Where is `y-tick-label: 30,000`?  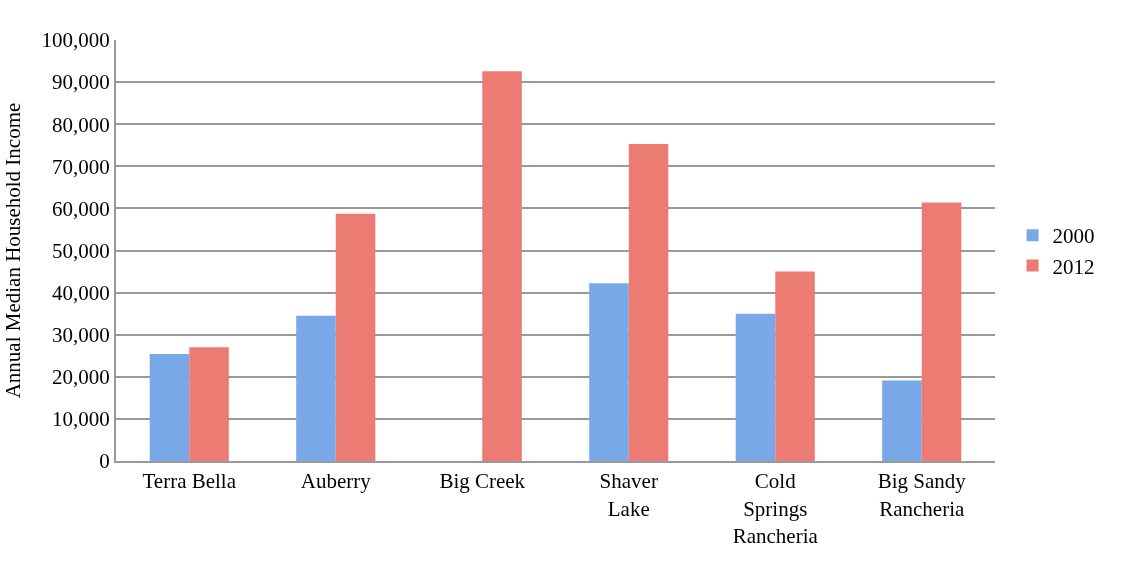 y-tick-label: 30,000 is located at coordinates (81, 335).